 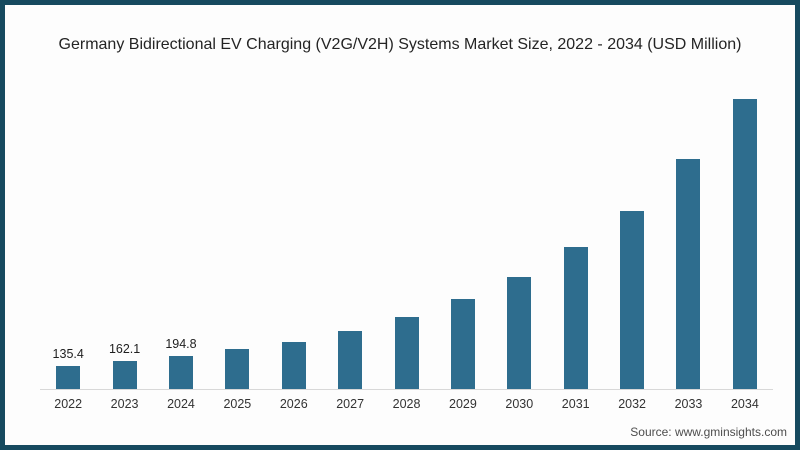 I want to click on bar-group-2022: 135.4, so click(x=68, y=241).